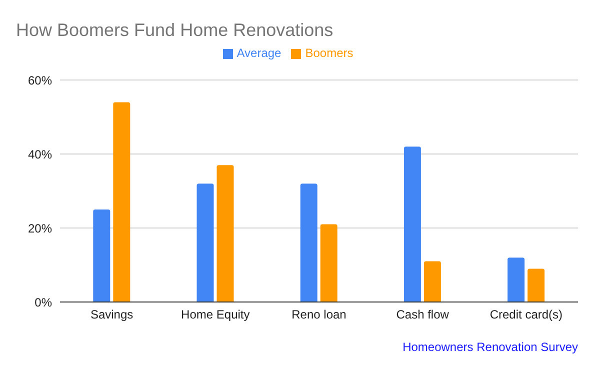 This screenshot has height=371, width=600. I want to click on x-tick-label: Credit card(s), so click(526, 315).